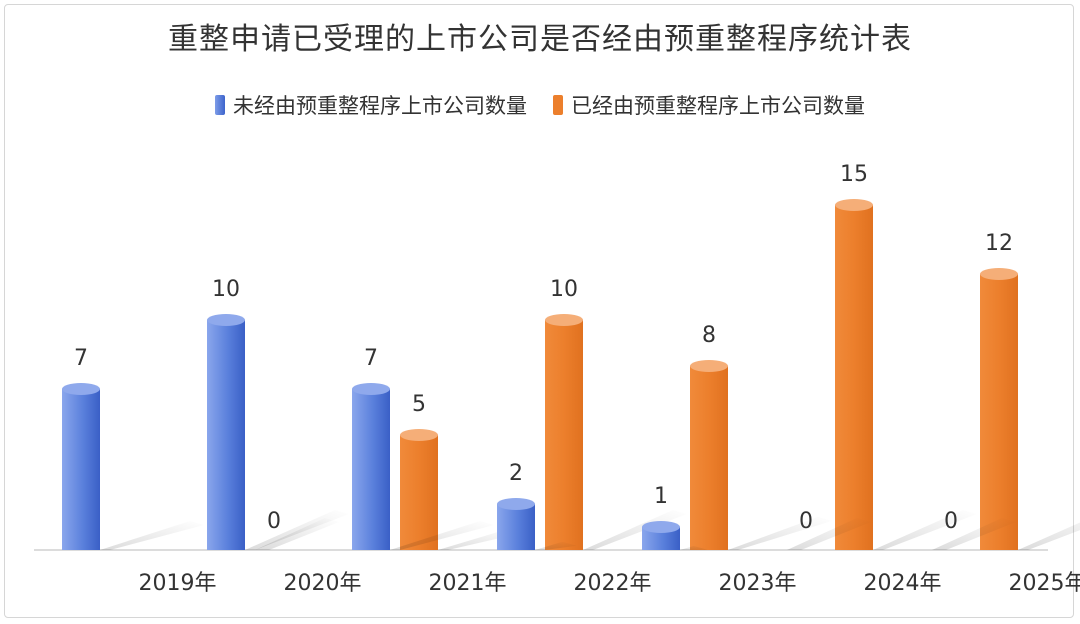 Image resolution: width=1080 pixels, height=624 pixels. Describe the element at coordinates (540, 105) in the screenshot. I see `chart-legend: 未经由预重整程序上市公司数量 已经由预重整程序上市公司数量` at that location.